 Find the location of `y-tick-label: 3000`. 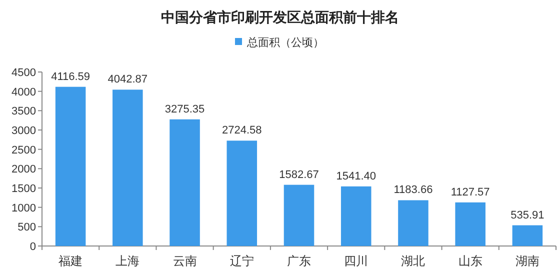

y-tick-label: 3000 is located at coordinates (24, 131).